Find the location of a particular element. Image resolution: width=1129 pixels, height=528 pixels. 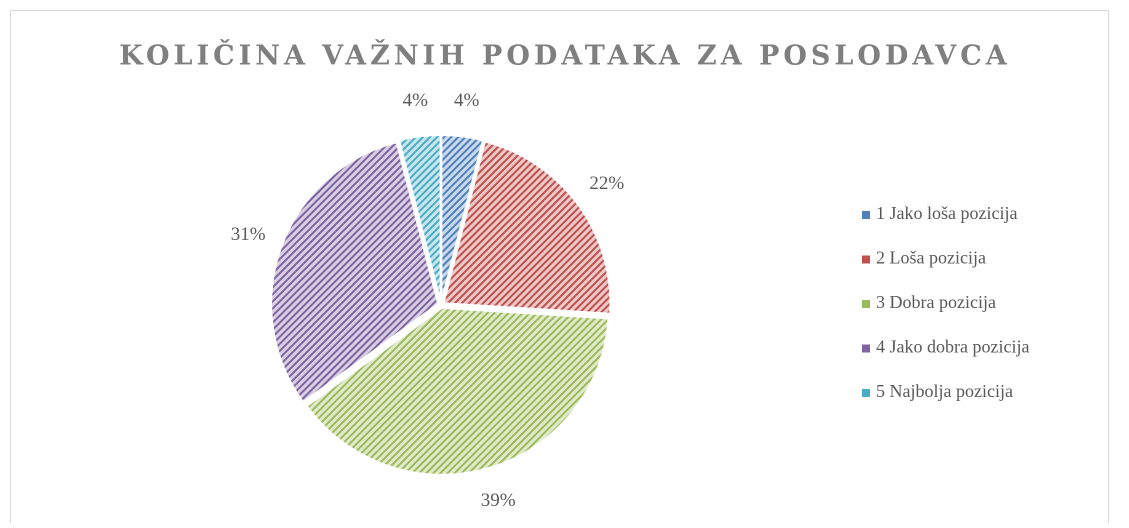

legend-label: 3 Dobra pozicija is located at coordinates (936, 302).